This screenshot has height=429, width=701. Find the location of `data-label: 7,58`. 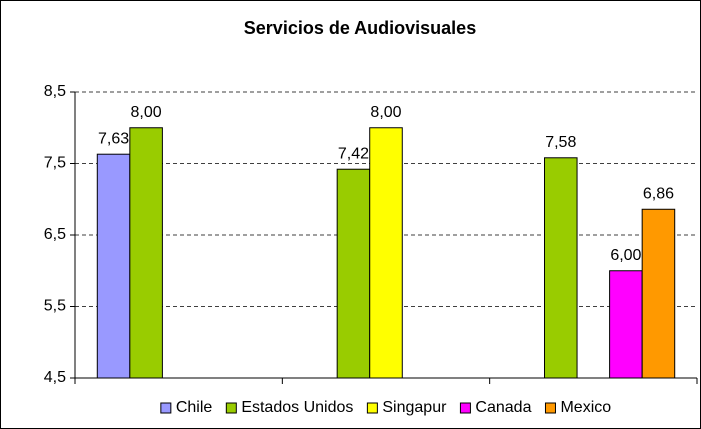

data-label: 7,58 is located at coordinates (560, 142).